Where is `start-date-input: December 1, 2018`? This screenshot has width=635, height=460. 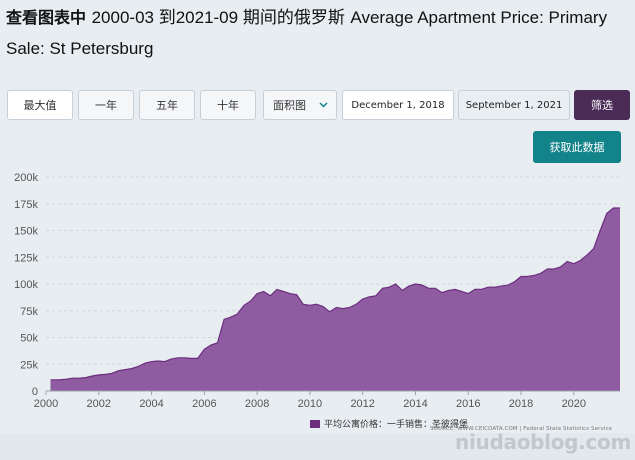
start-date-input: December 1, 2018 is located at coordinates (398, 105).